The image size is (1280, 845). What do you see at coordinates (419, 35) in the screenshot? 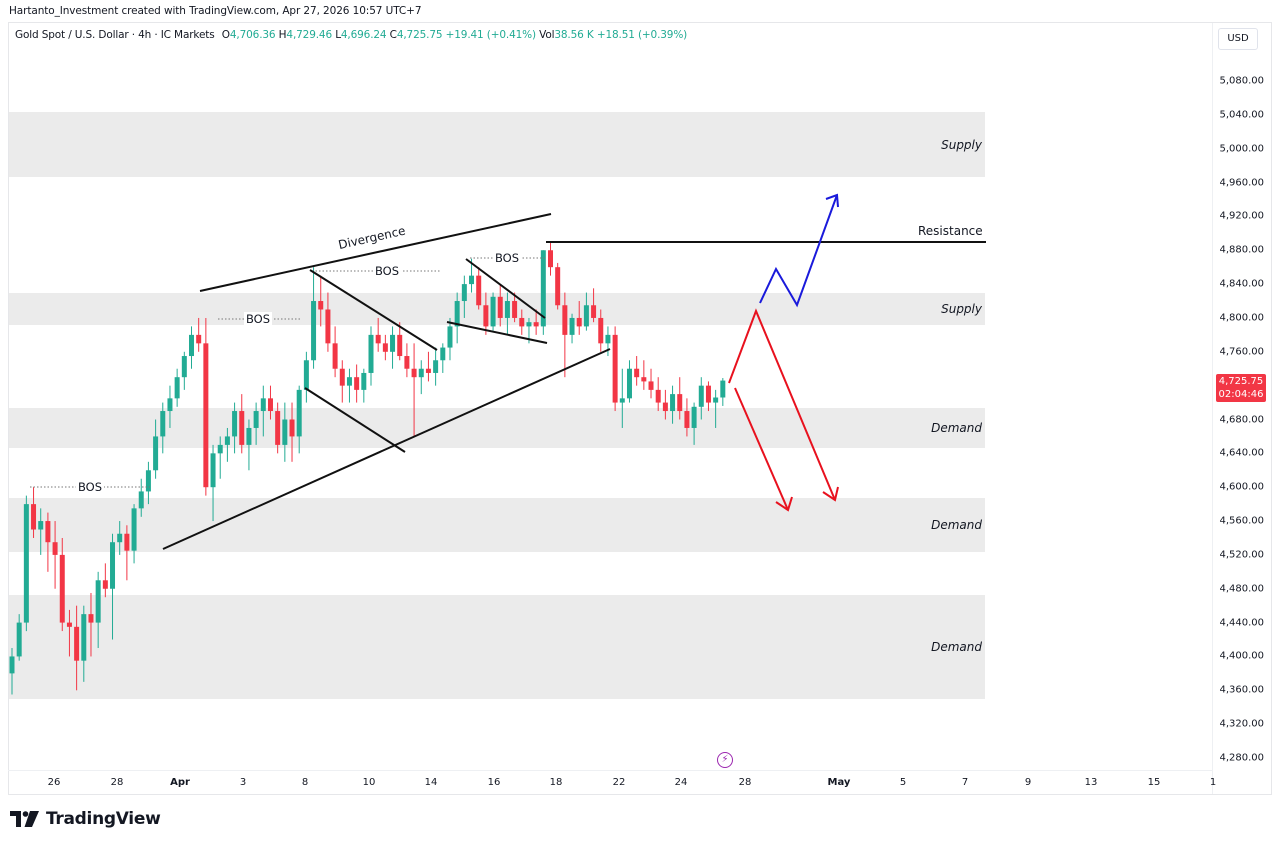
I see `close-value: 4,725.75` at bounding box center [419, 35].